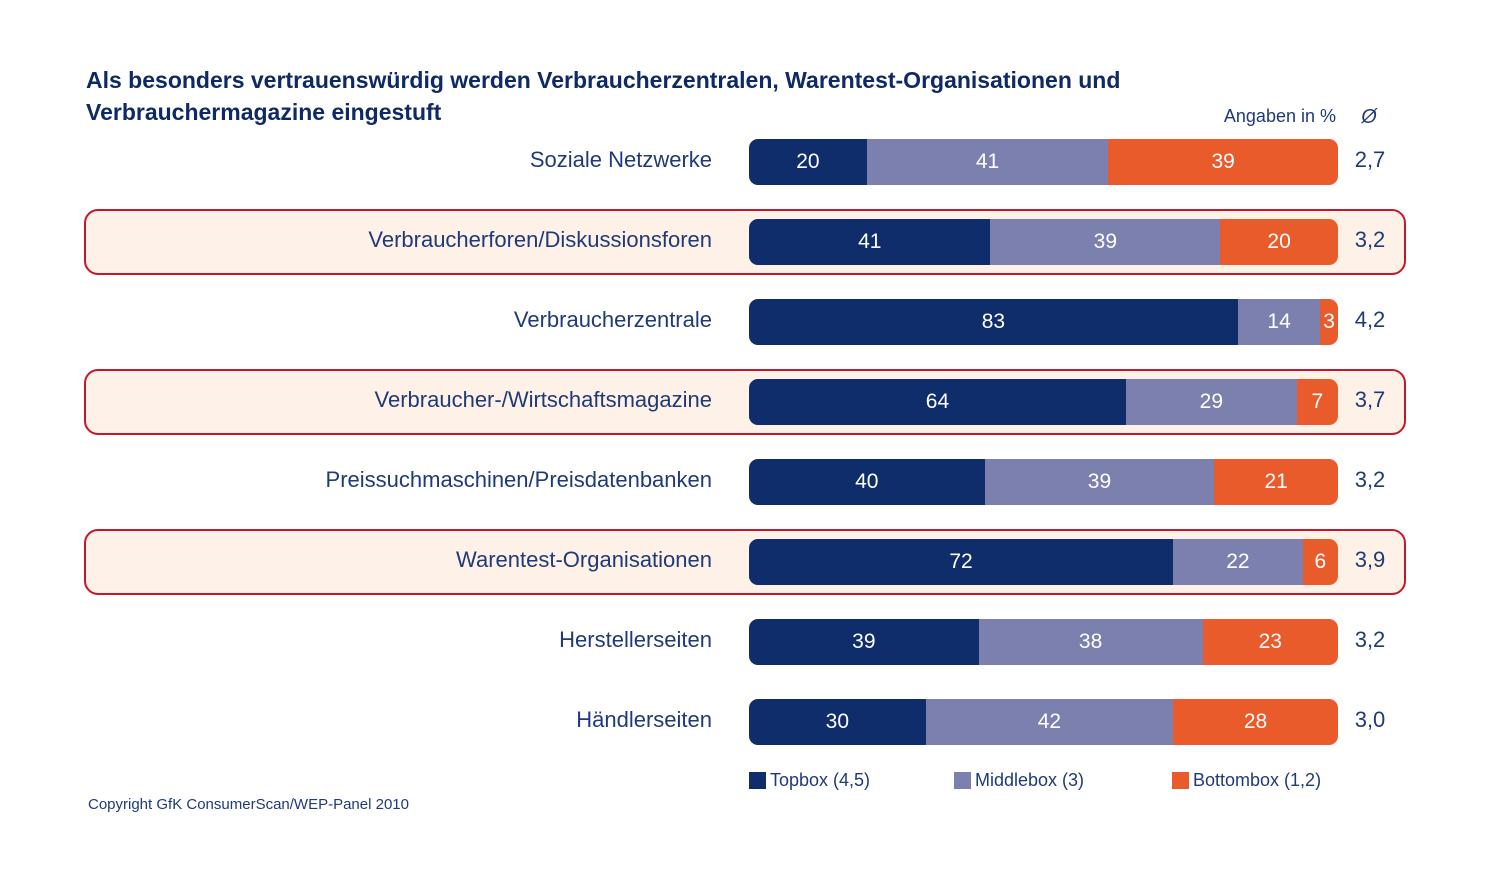  I want to click on data-label: 3, so click(1329, 321).